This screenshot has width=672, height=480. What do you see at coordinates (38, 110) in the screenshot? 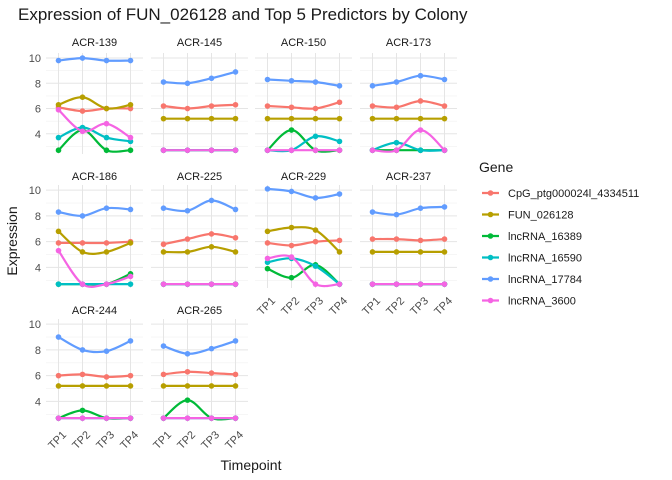
I see `y-tick-label: 6` at bounding box center [38, 110].